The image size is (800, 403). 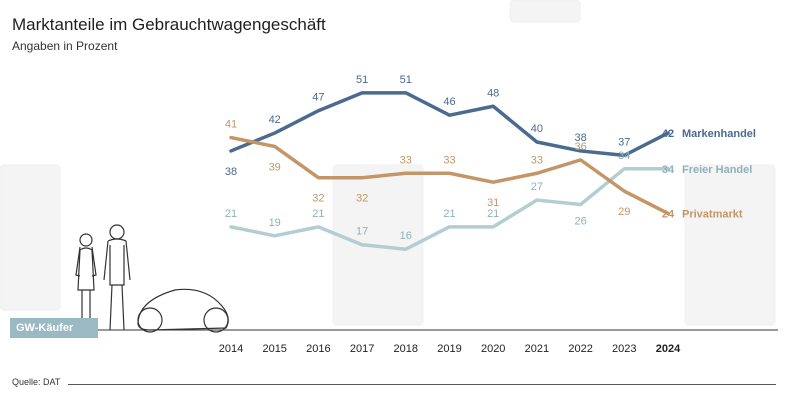 What do you see at coordinates (493, 93) in the screenshot?
I see `data-label-markenhandel-2020: 48` at bounding box center [493, 93].